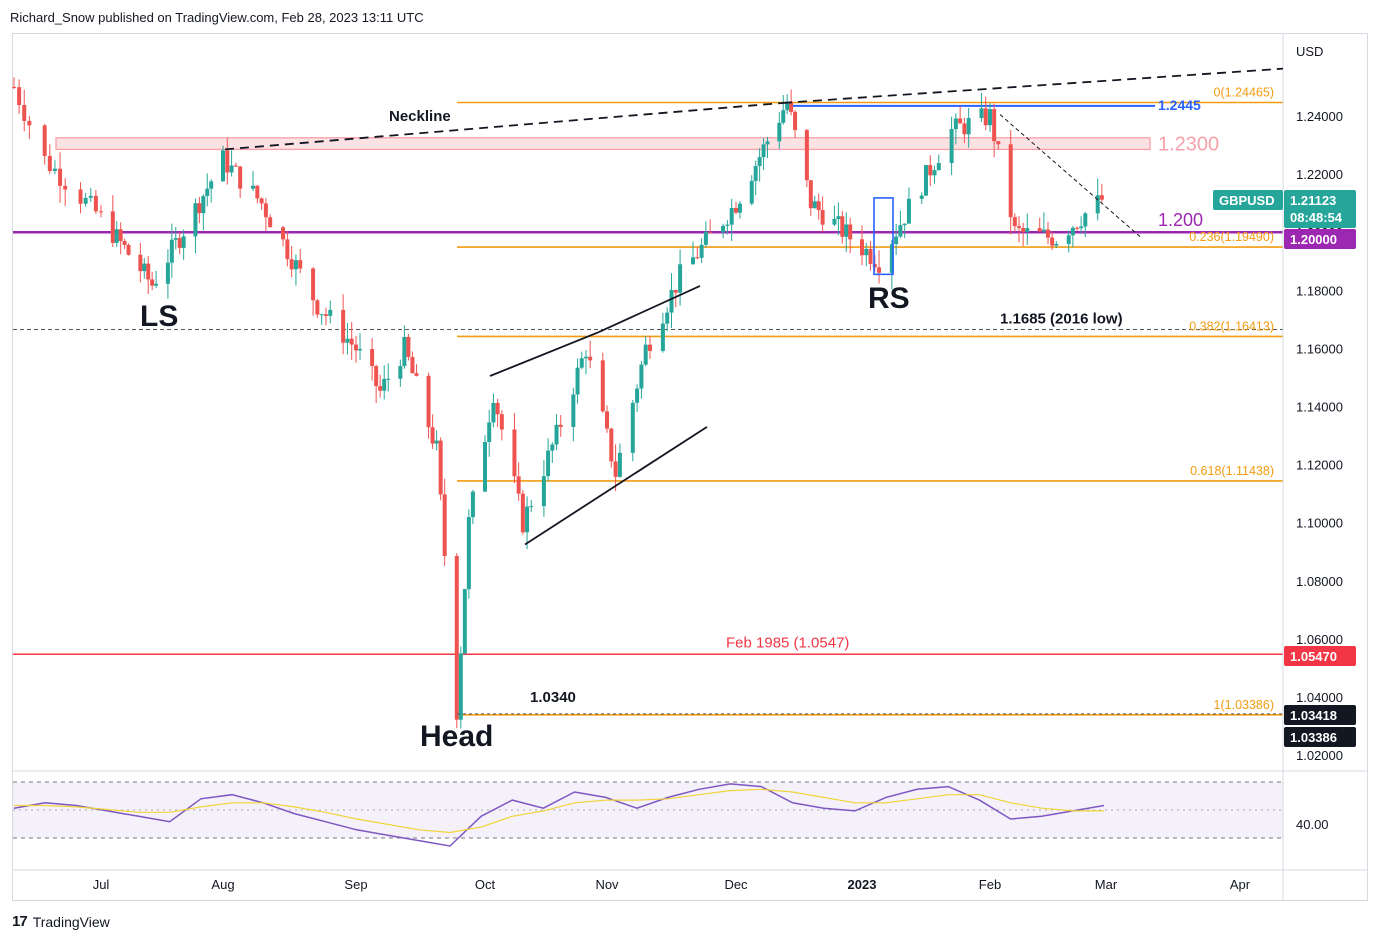 The image size is (1381, 945). I want to click on rsi-line, so click(559, 815).